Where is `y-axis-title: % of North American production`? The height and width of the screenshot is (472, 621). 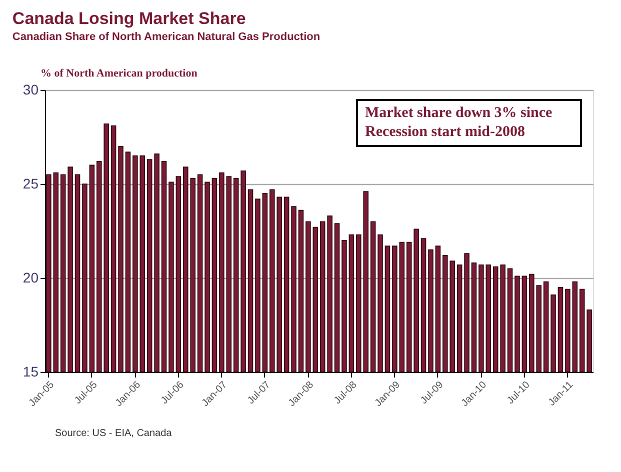 y-axis-title: % of North American production is located at coordinates (119, 74).